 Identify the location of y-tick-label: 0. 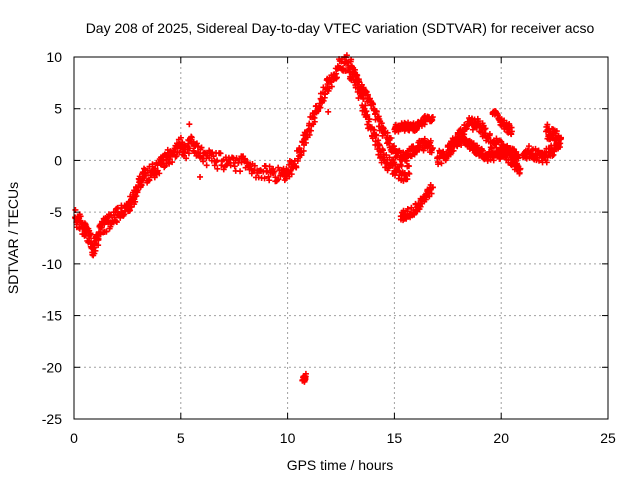
(58, 160).